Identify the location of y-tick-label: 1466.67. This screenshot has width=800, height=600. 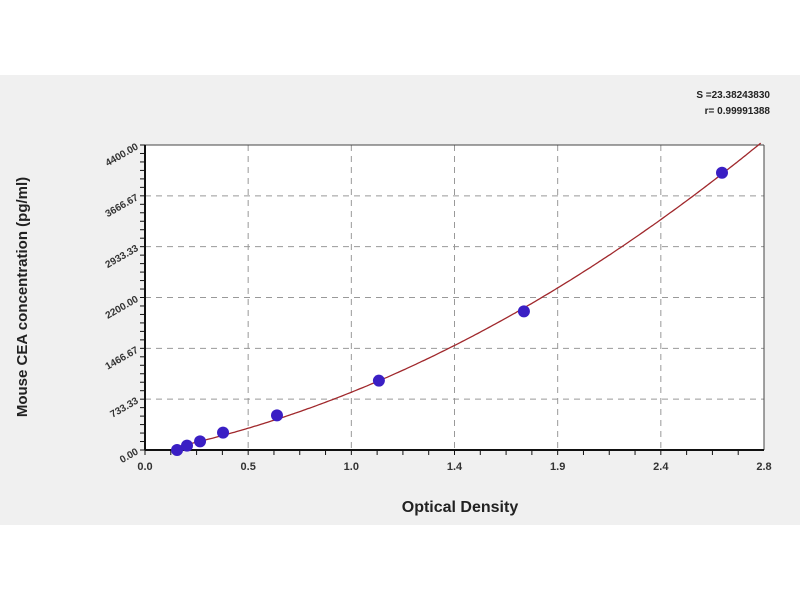
(122, 359).